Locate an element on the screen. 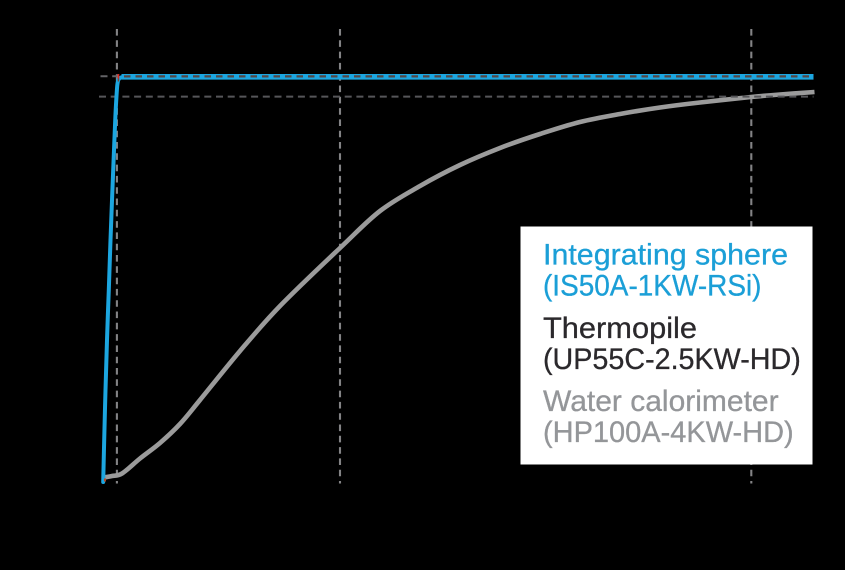 The height and width of the screenshot is (570, 845). svg-text: (HP100A-4KW-HD) is located at coordinates (668, 432).